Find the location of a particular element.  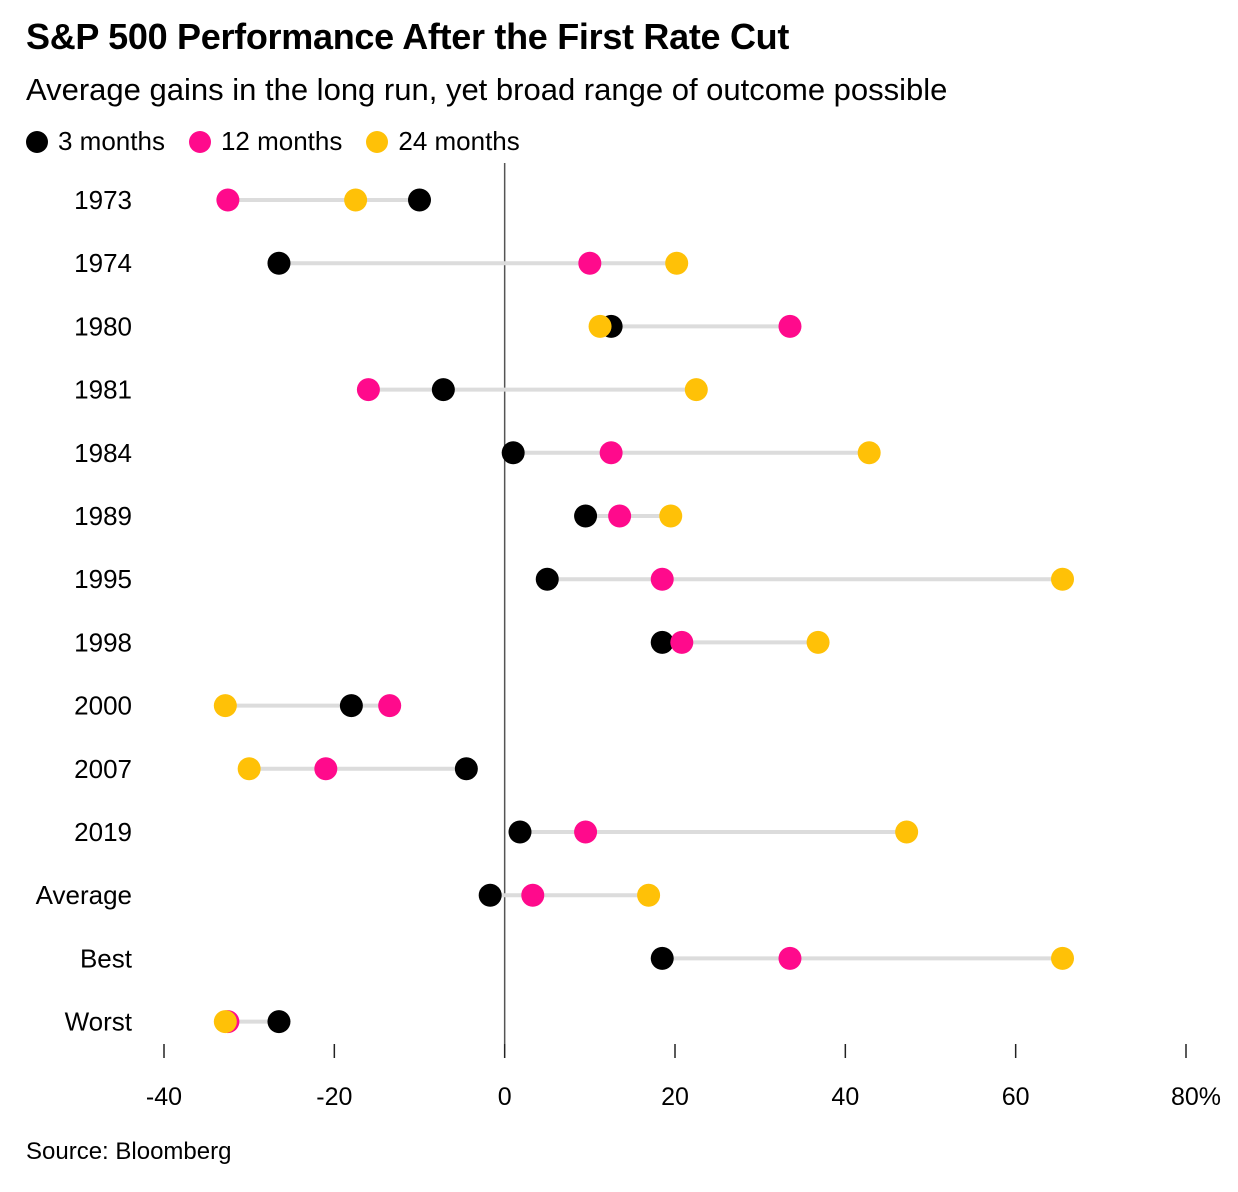

dot-24-months-average is located at coordinates (649, 895).